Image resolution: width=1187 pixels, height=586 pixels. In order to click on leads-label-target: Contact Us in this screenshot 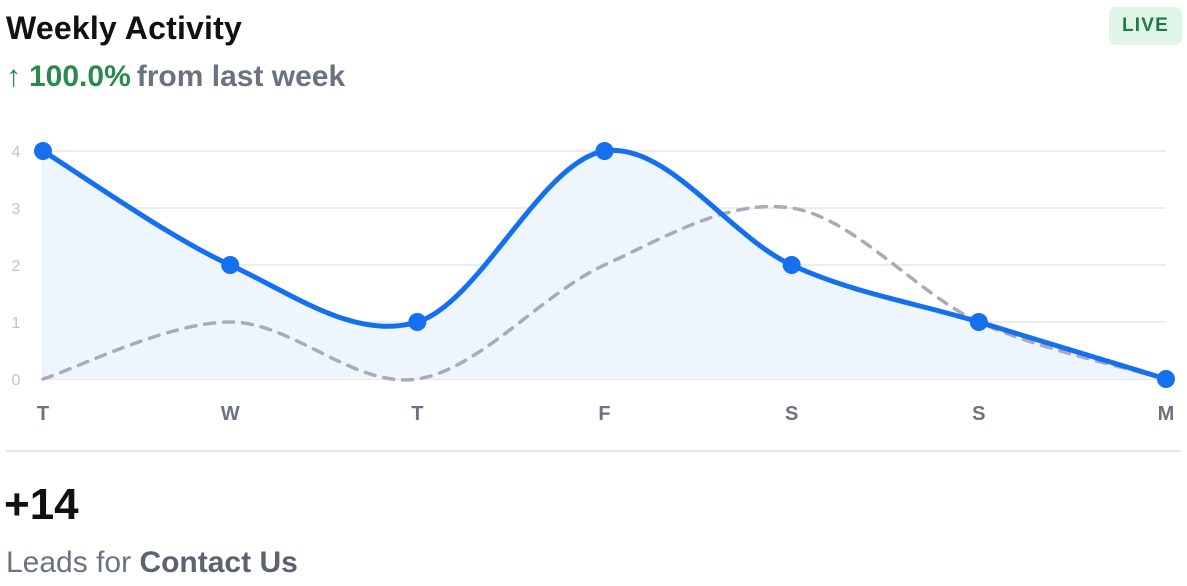, I will do `click(218, 562)`.